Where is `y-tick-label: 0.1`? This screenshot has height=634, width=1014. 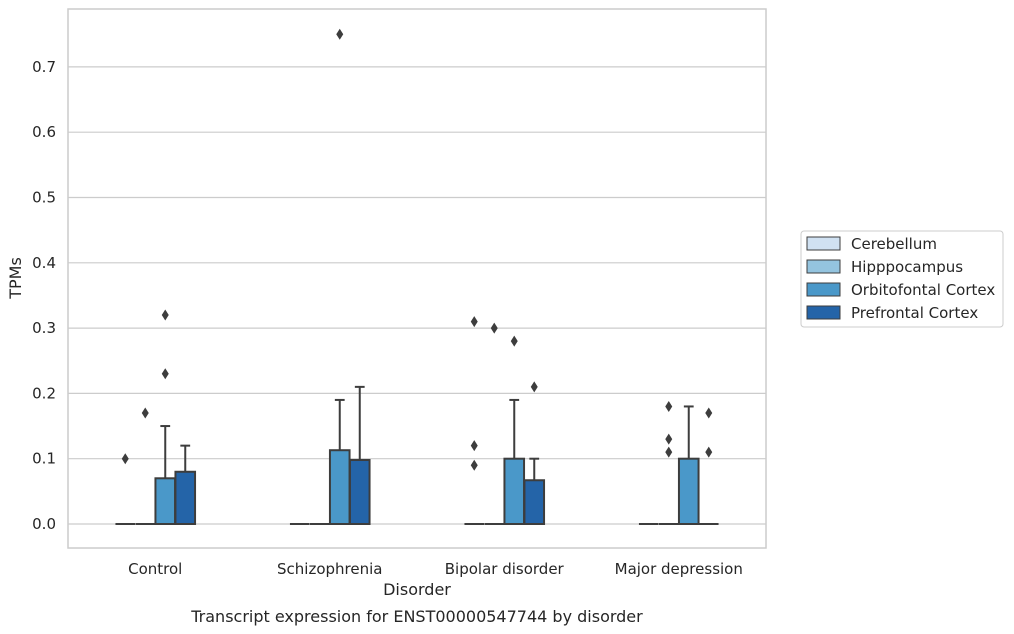 y-tick-label: 0.1 is located at coordinates (44, 459).